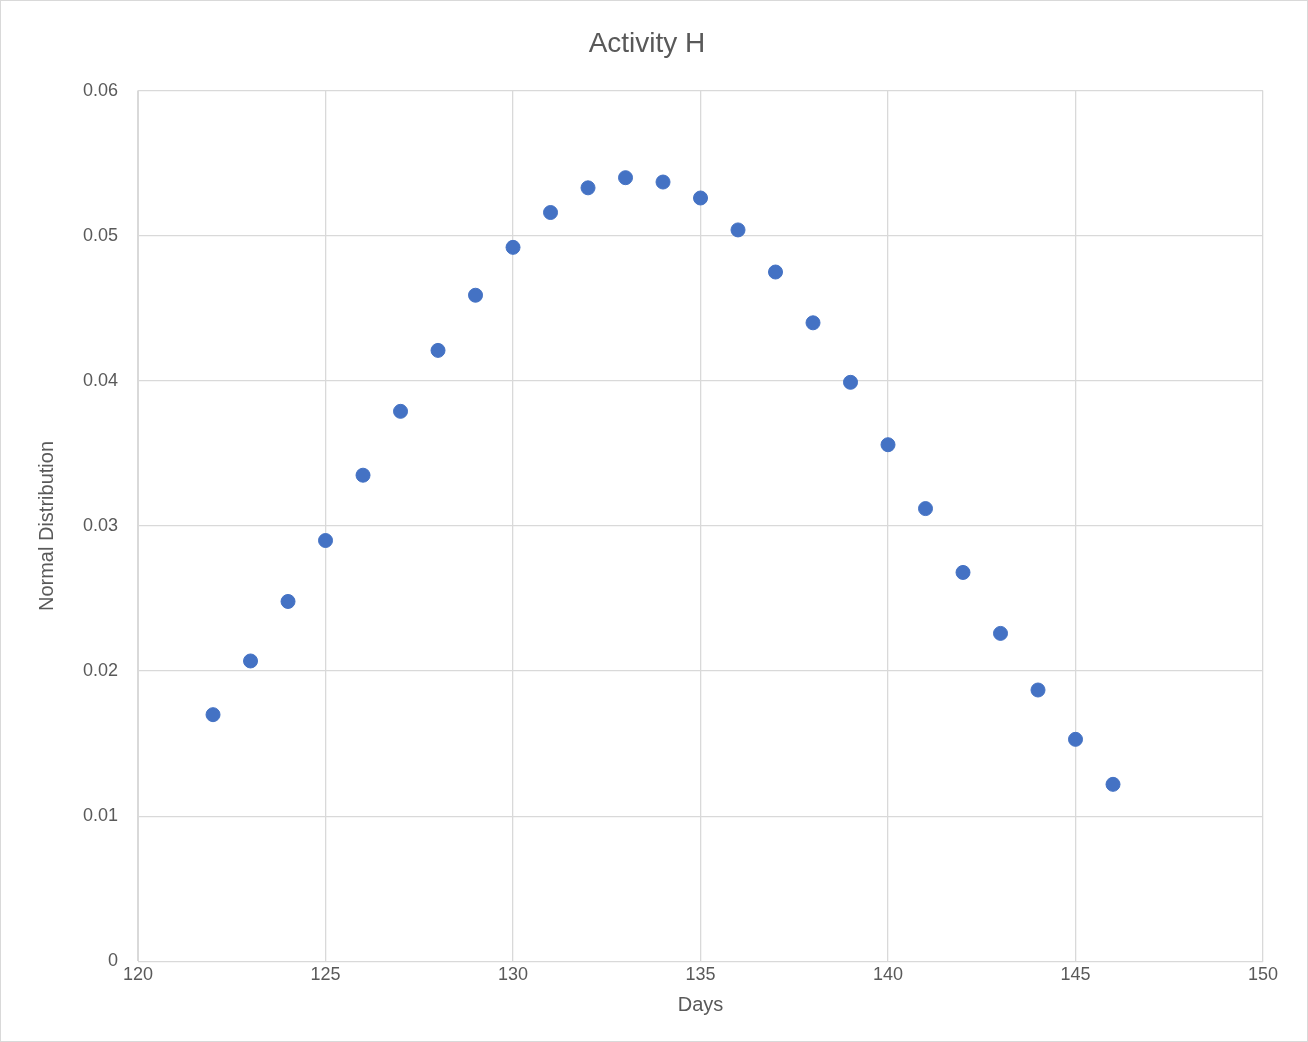 Image resolution: width=1308 pixels, height=1042 pixels. What do you see at coordinates (325, 974) in the screenshot?
I see `x-tick-label: 125` at bounding box center [325, 974].